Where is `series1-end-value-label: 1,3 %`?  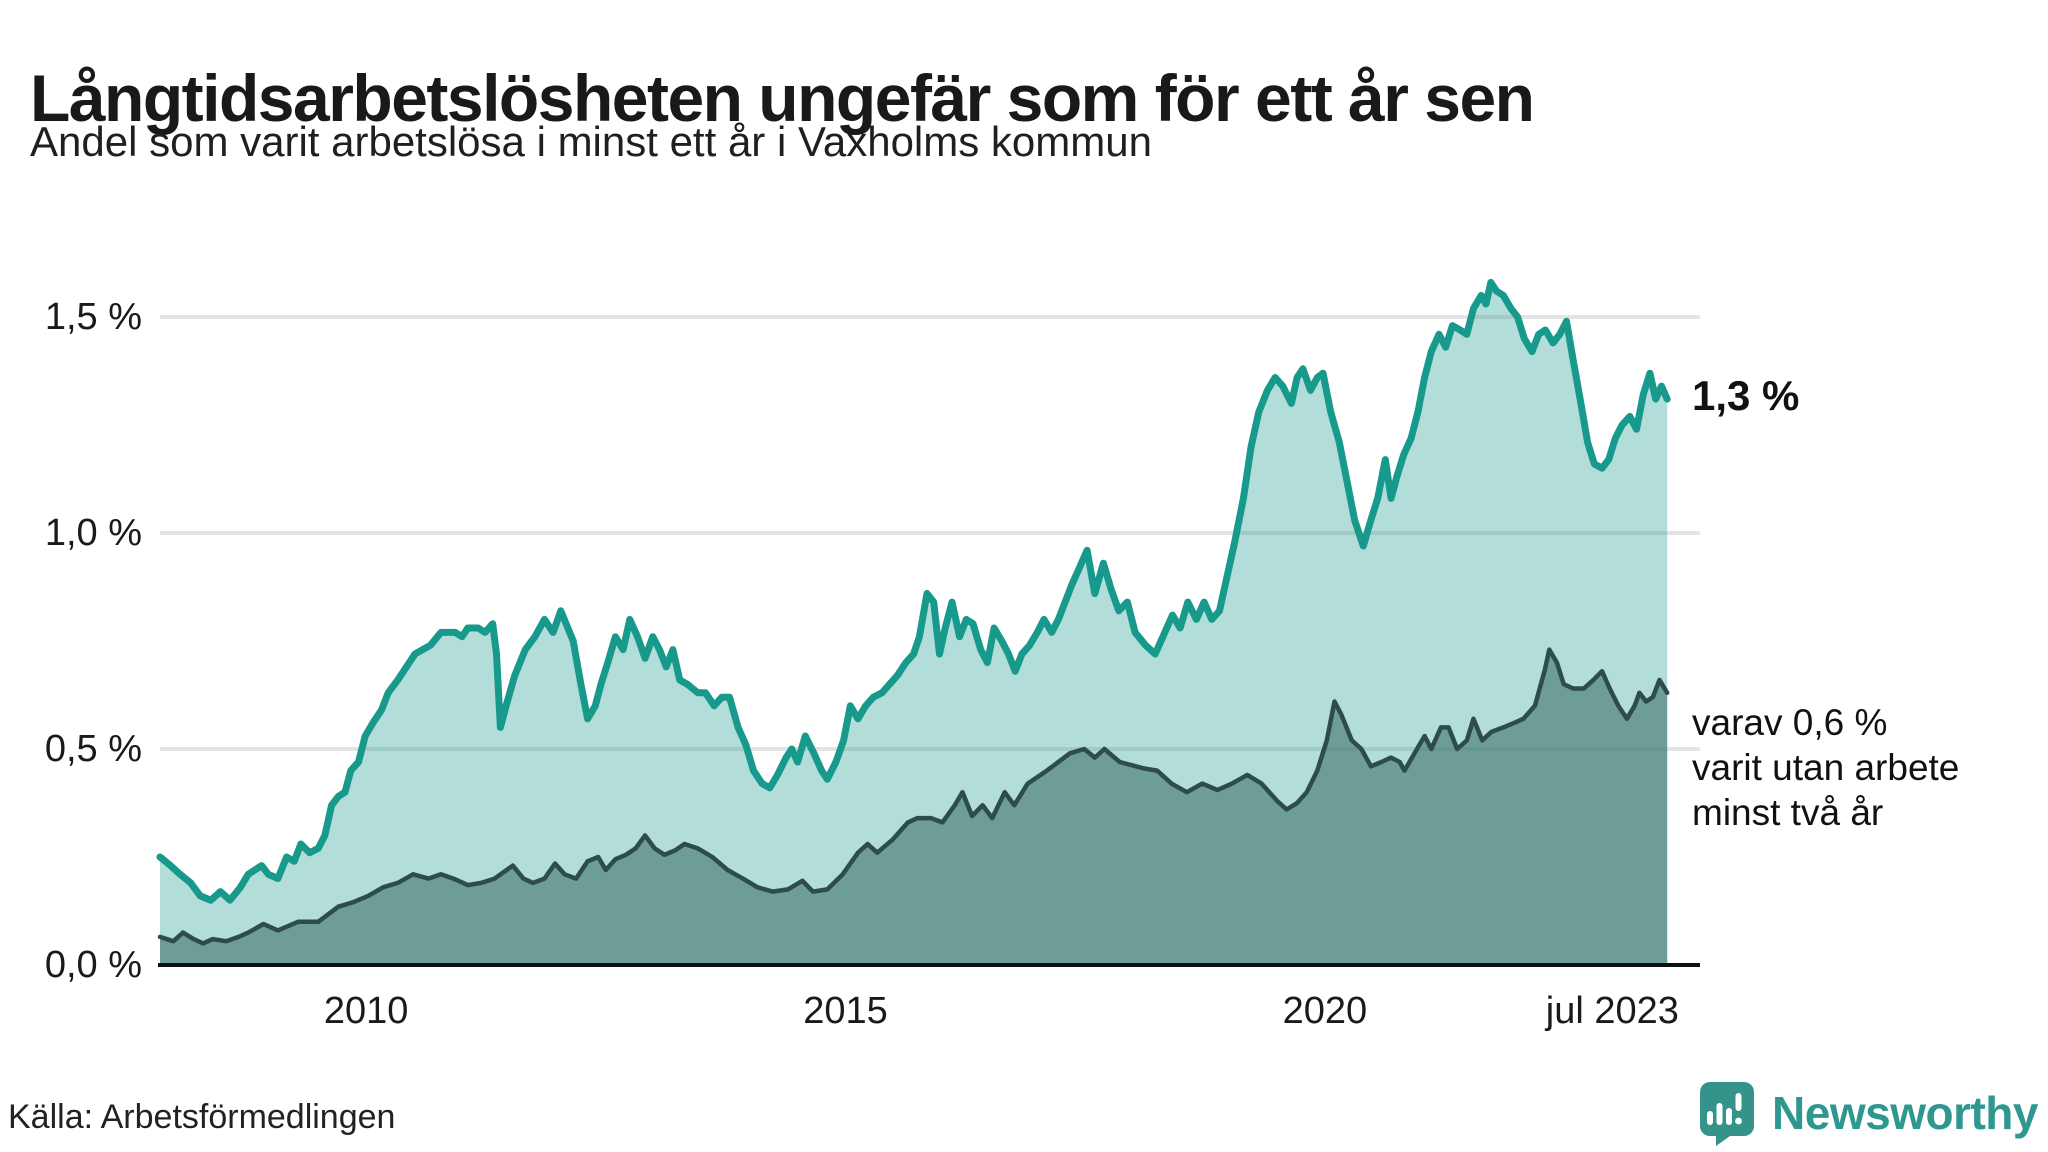
series1-end-value-label: 1,3 % is located at coordinates (1746, 395).